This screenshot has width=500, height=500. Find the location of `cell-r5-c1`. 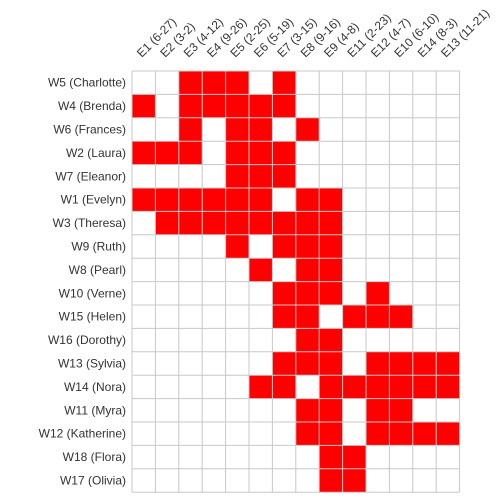

cell-r5-c1 is located at coordinates (144, 176).